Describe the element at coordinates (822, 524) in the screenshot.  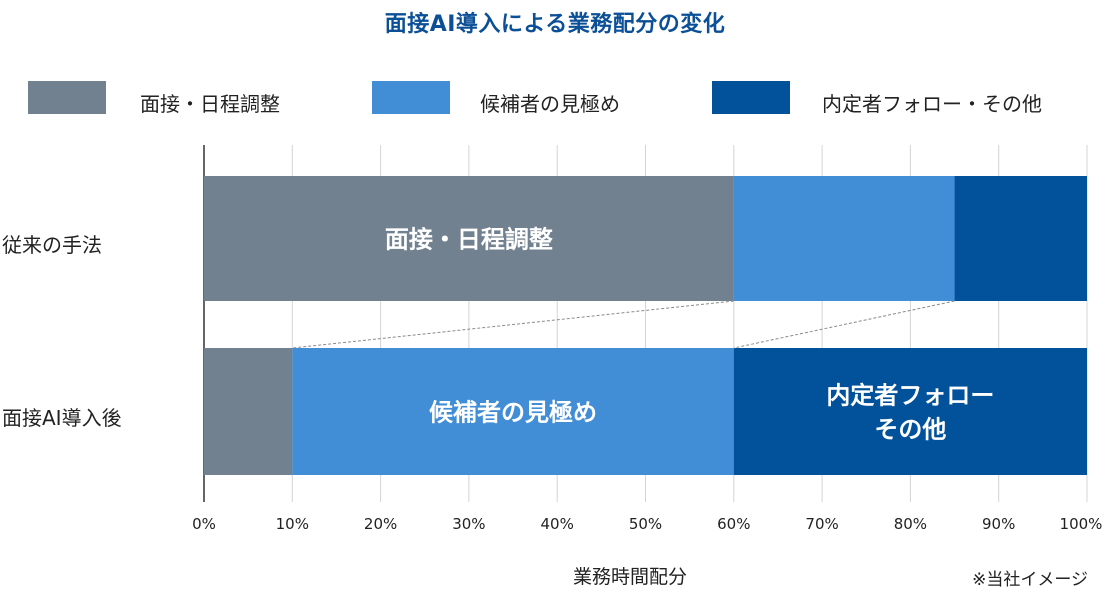
I see `x-tick-label: 70%` at that location.